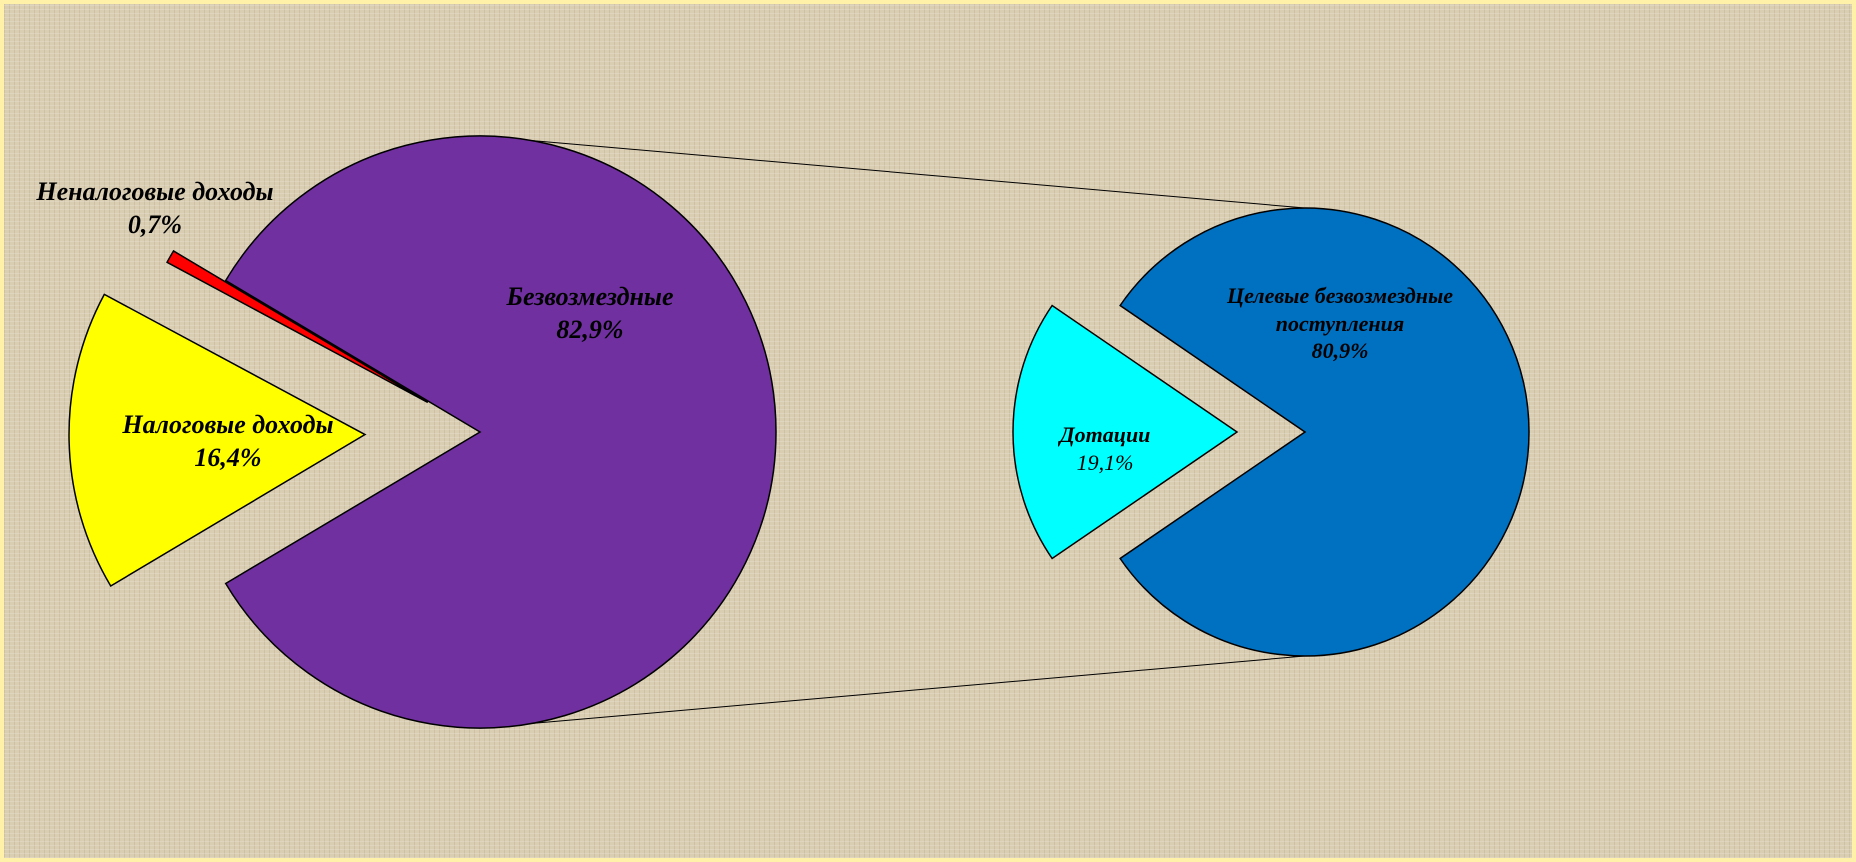 The width and height of the screenshot is (1856, 862). I want to click on category-label: Целевые безвозмездные поступления, so click(1340, 309).